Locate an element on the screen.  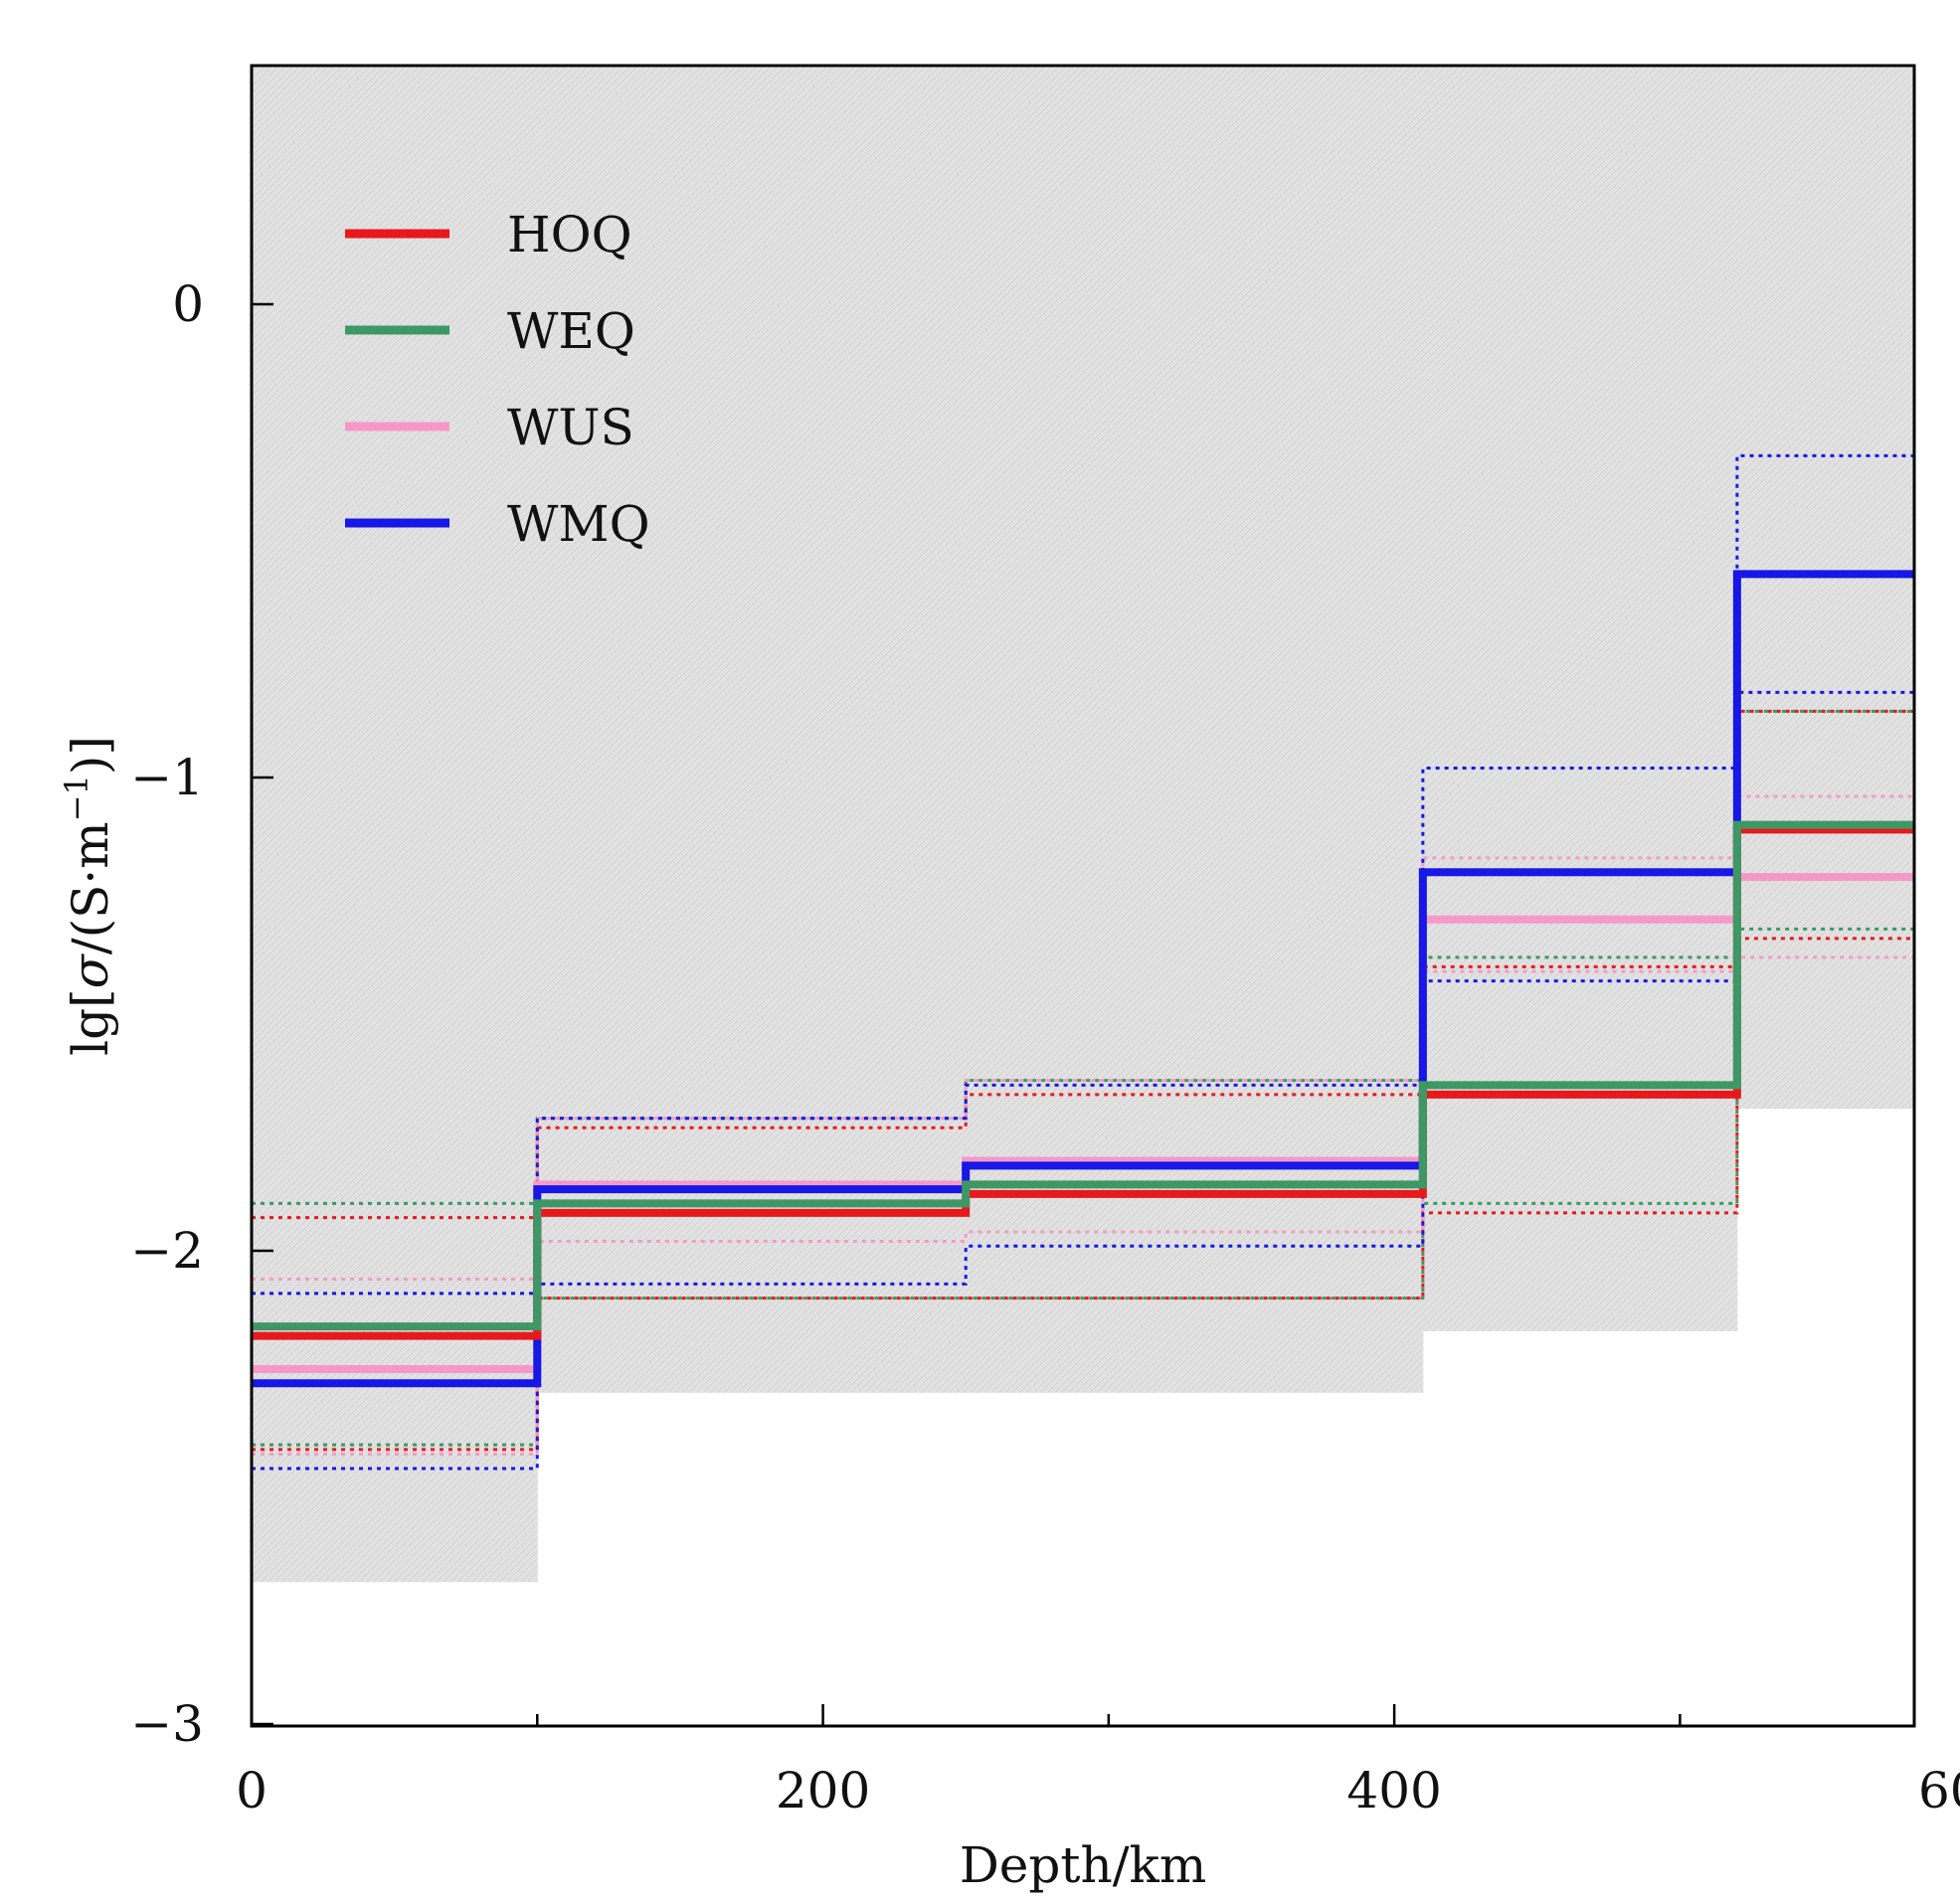
legend: HOQ WEQ WUS WMQ is located at coordinates (497, 379).